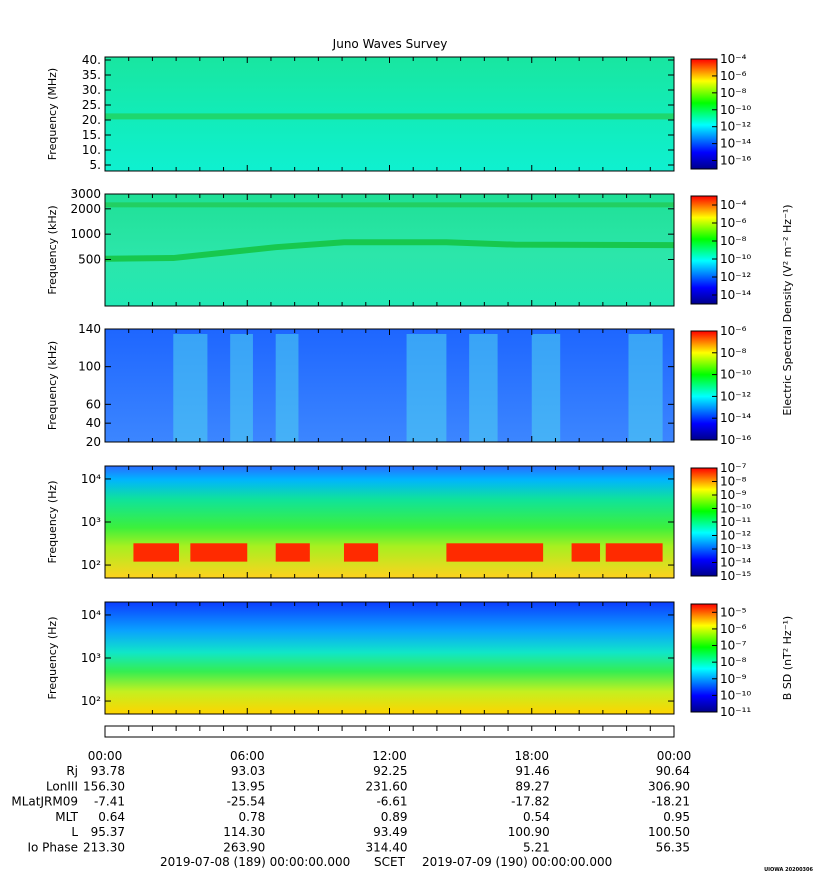 Image resolution: width=815 pixels, height=880 pixels. Describe the element at coordinates (670, 802) in the screenshot. I see `ephemeris-value: -18.21` at that location.